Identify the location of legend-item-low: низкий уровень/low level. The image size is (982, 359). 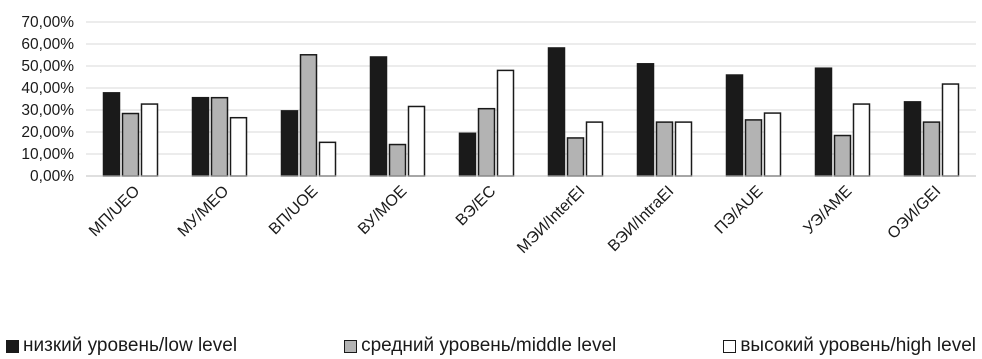
(121, 346).